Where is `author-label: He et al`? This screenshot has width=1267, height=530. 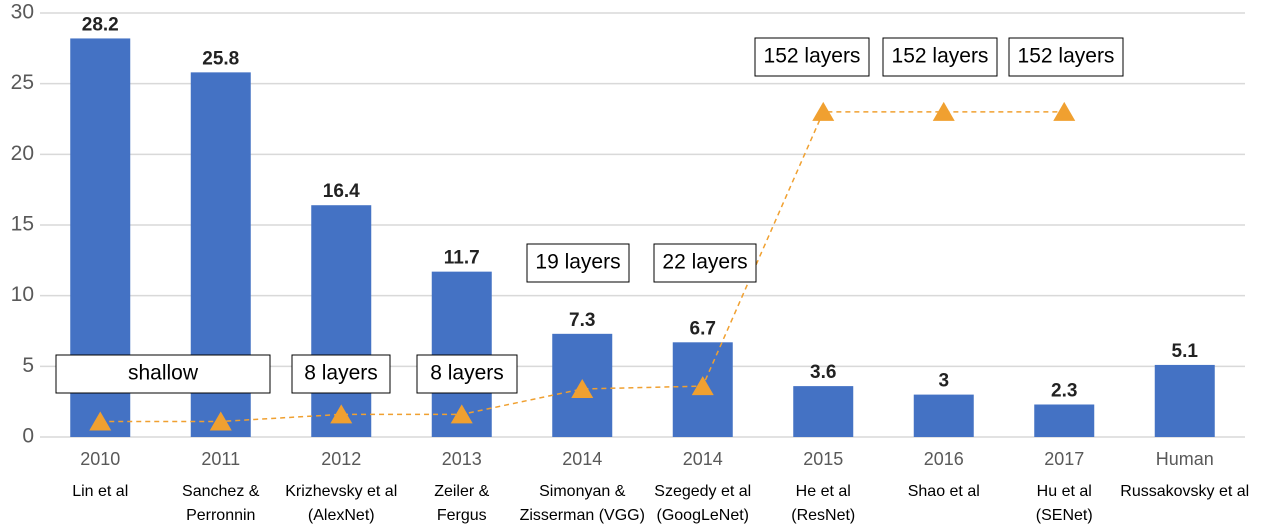 author-label: He et al is located at coordinates (823, 491).